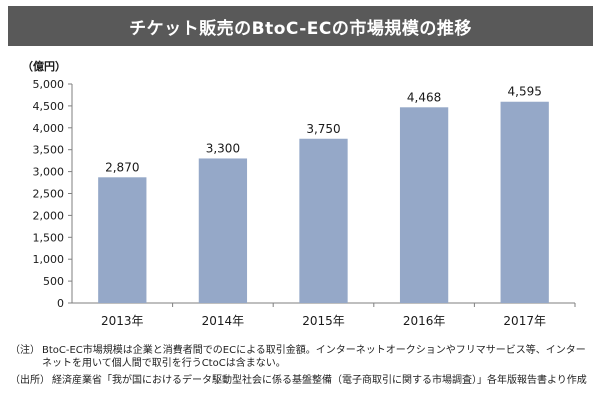  Describe the element at coordinates (424, 97) in the screenshot. I see `bar-value-label: 4,468` at that location.